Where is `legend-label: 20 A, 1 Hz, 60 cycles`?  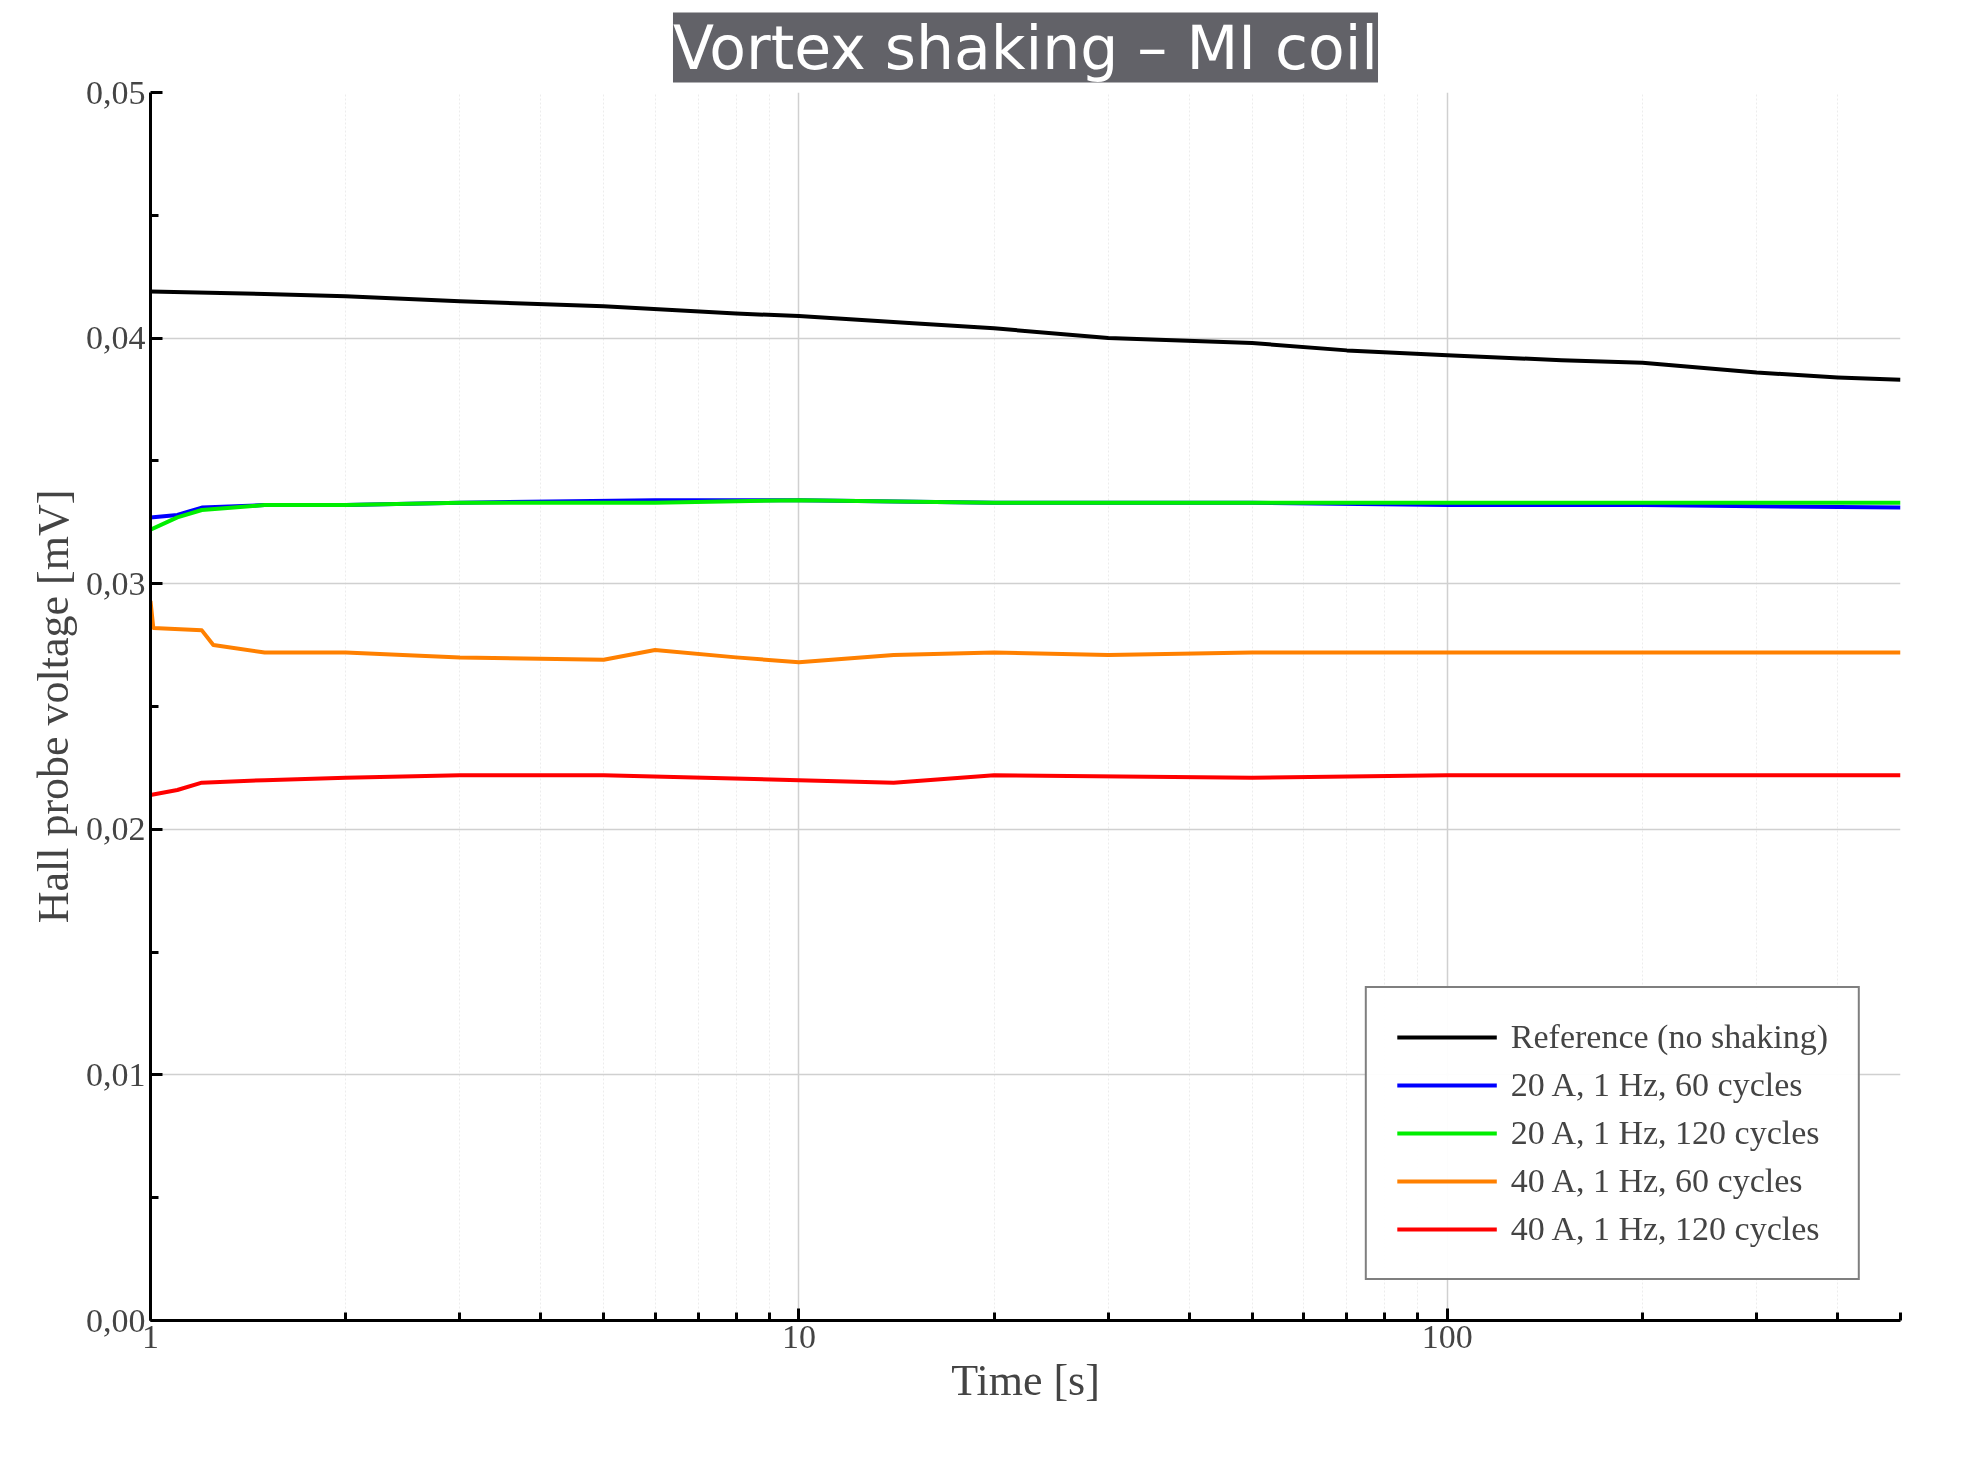
legend-label: 20 A, 1 Hz, 60 cycles is located at coordinates (1656, 1085).